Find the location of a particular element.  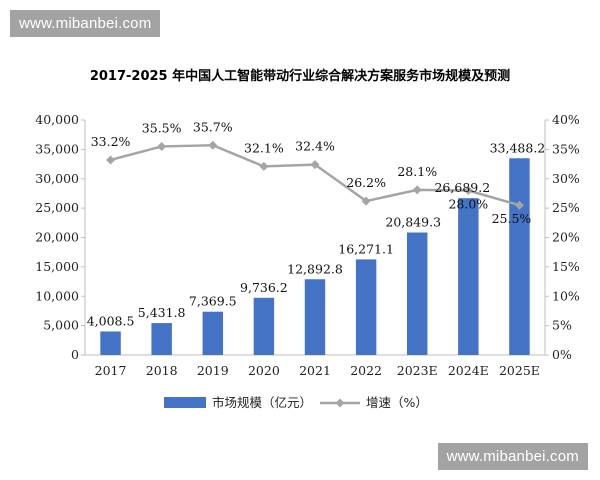

growth-value-label: 25.5% is located at coordinates (512, 218).